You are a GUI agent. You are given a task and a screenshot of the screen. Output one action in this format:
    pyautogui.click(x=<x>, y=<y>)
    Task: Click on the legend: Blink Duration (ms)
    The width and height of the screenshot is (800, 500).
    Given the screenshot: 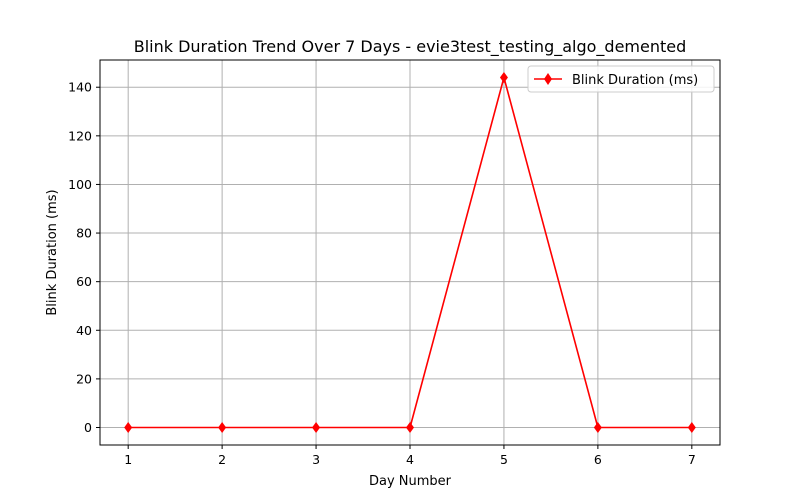 What is the action you would take?
    pyautogui.click(x=621, y=79)
    